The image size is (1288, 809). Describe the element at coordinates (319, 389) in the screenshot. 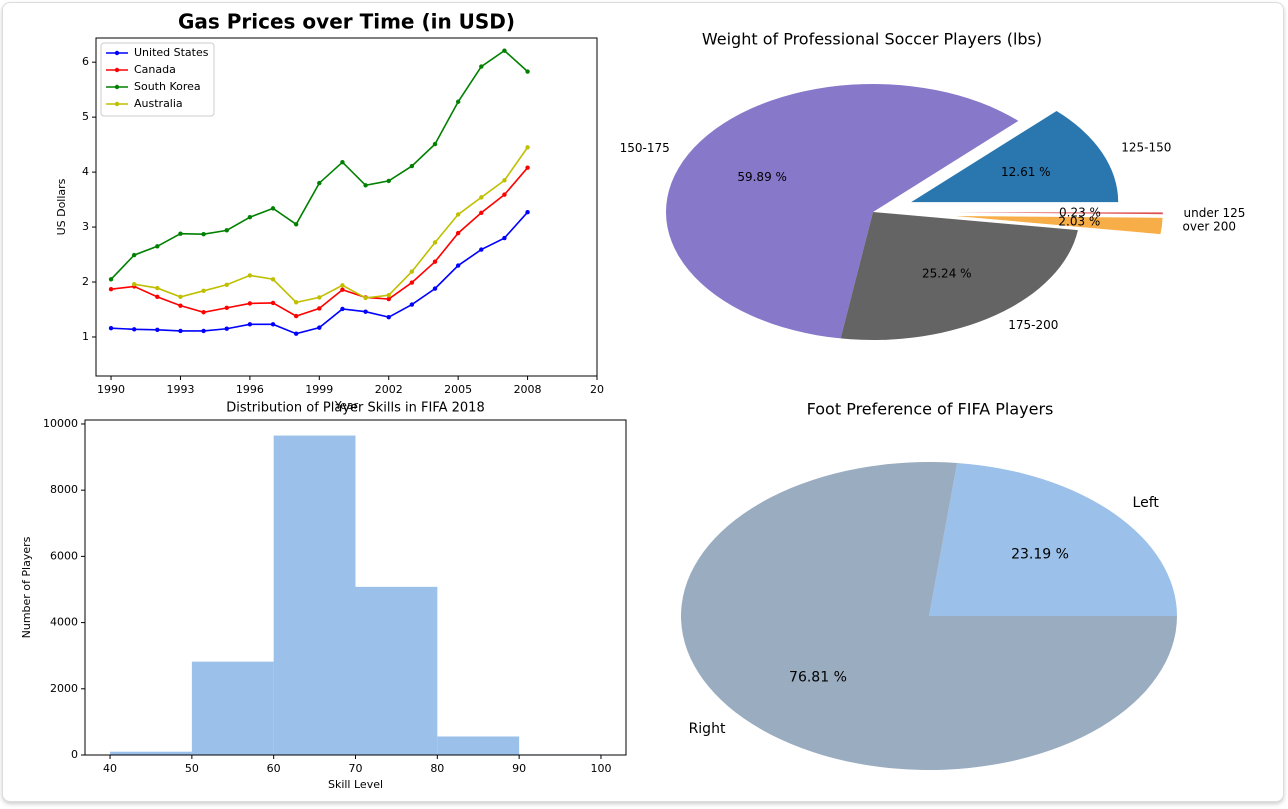

I see `x-tick-label: 1999` at that location.